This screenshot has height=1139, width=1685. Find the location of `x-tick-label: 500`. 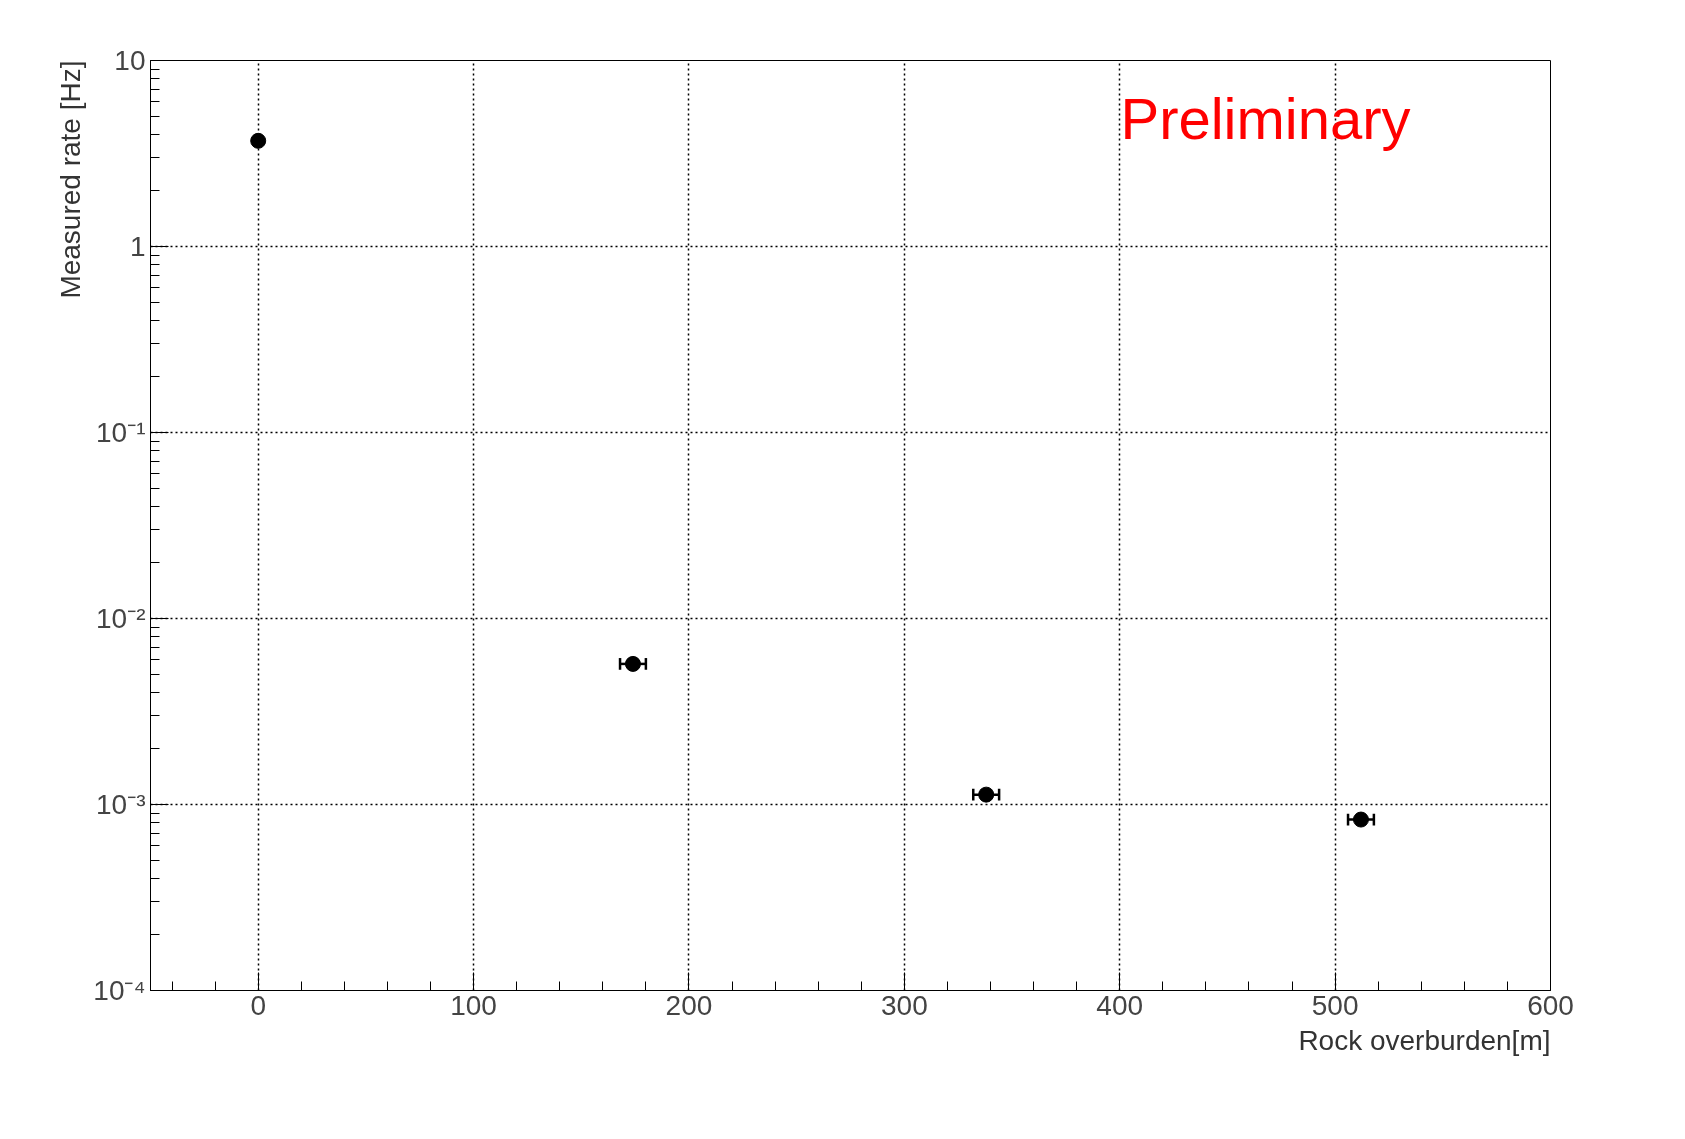

x-tick-label: 500 is located at coordinates (1335, 1005).